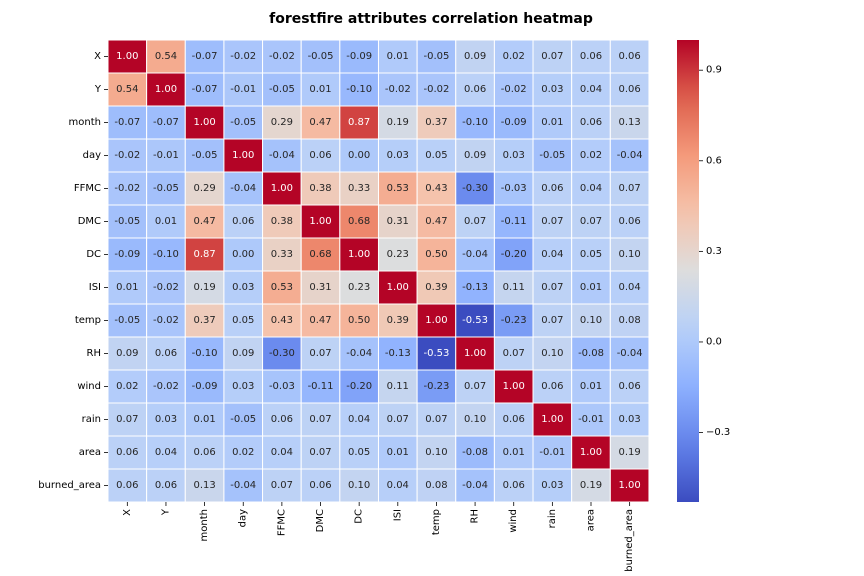 Image resolution: width=864 pixels, height=576 pixels. I want to click on cell-value-day-RH: 0.09, so click(475, 155).